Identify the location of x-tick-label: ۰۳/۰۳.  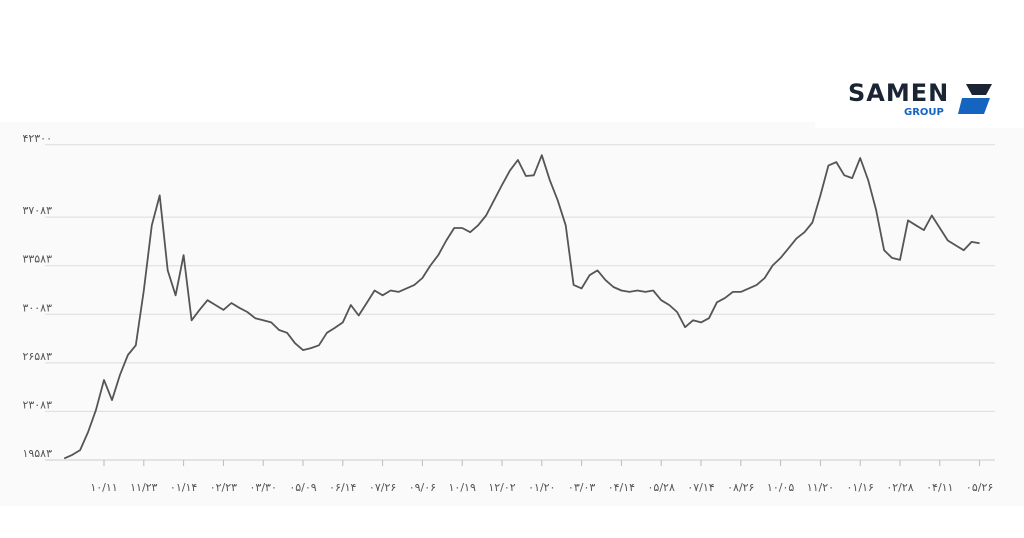
(581, 487).